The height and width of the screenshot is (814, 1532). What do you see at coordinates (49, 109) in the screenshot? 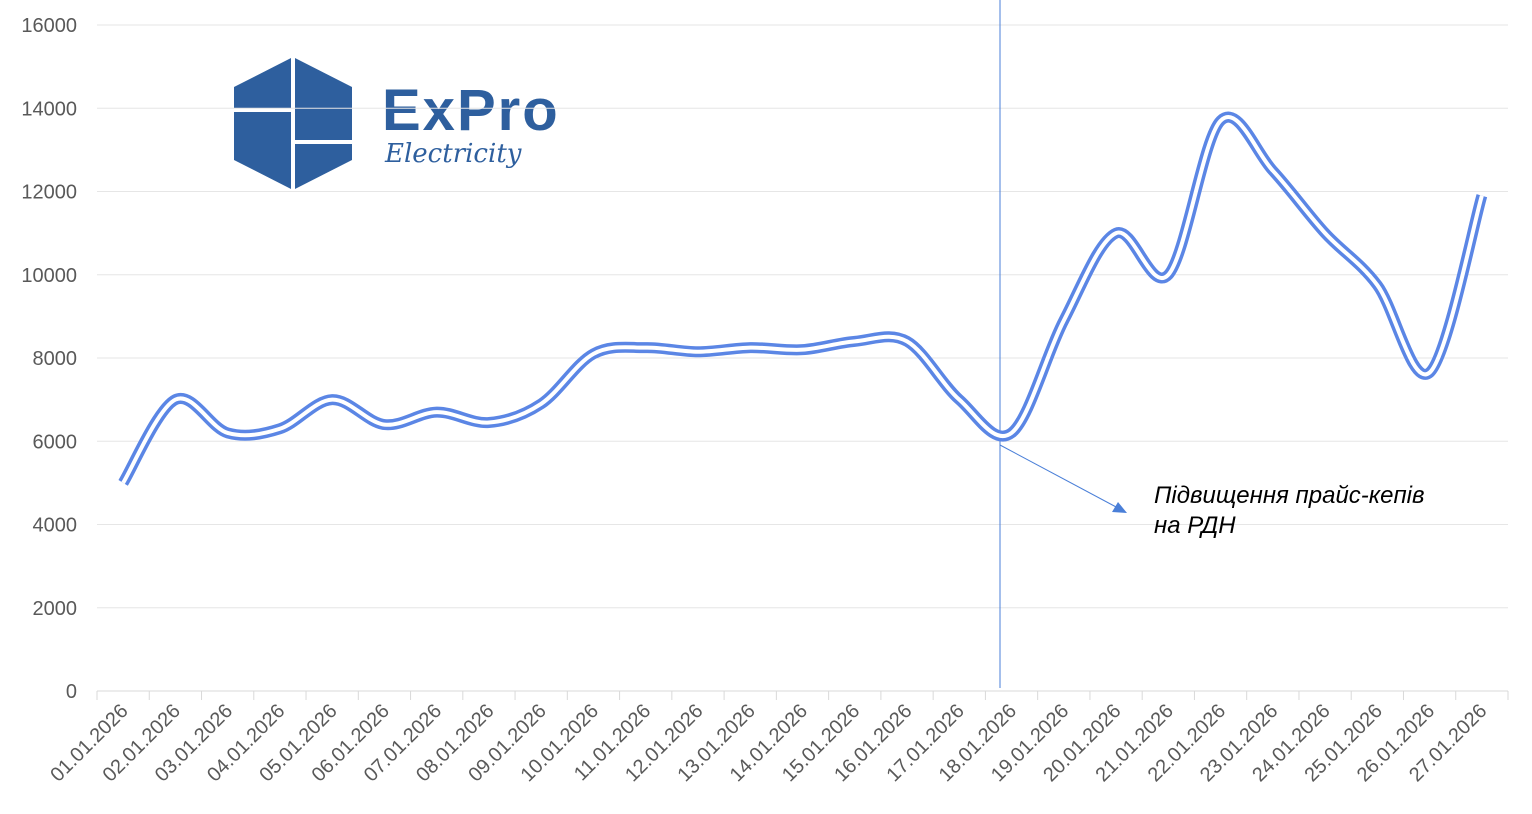
I see `y-tick-label: 14000` at bounding box center [49, 109].